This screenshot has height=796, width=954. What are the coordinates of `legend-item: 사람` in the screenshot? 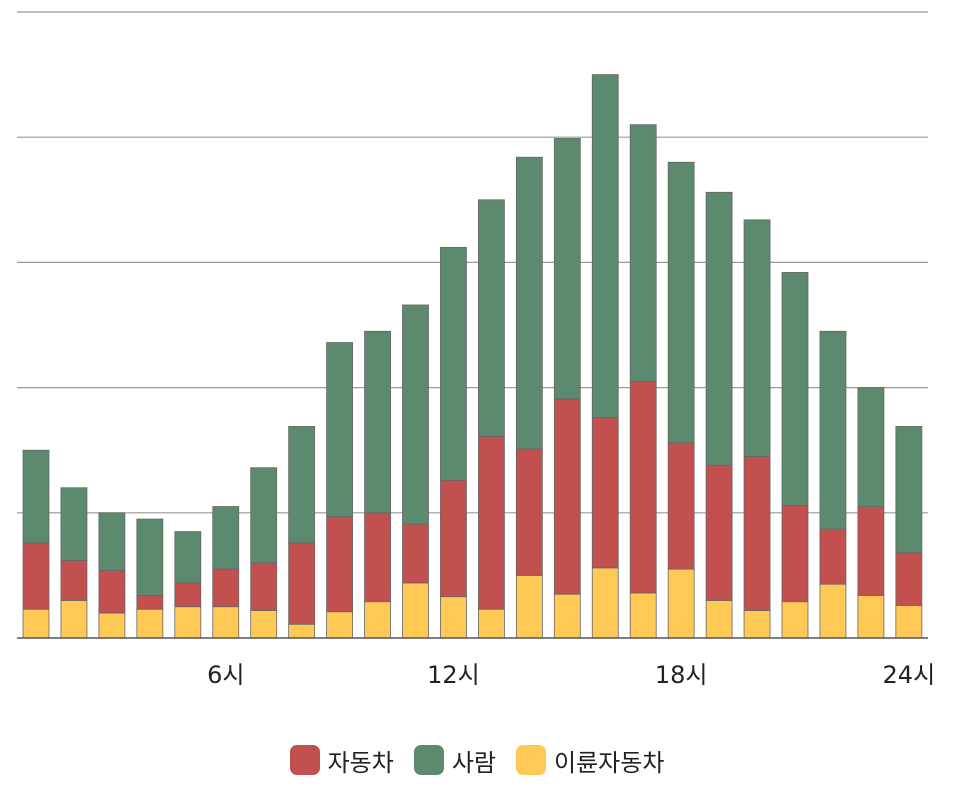 It's located at (454, 760).